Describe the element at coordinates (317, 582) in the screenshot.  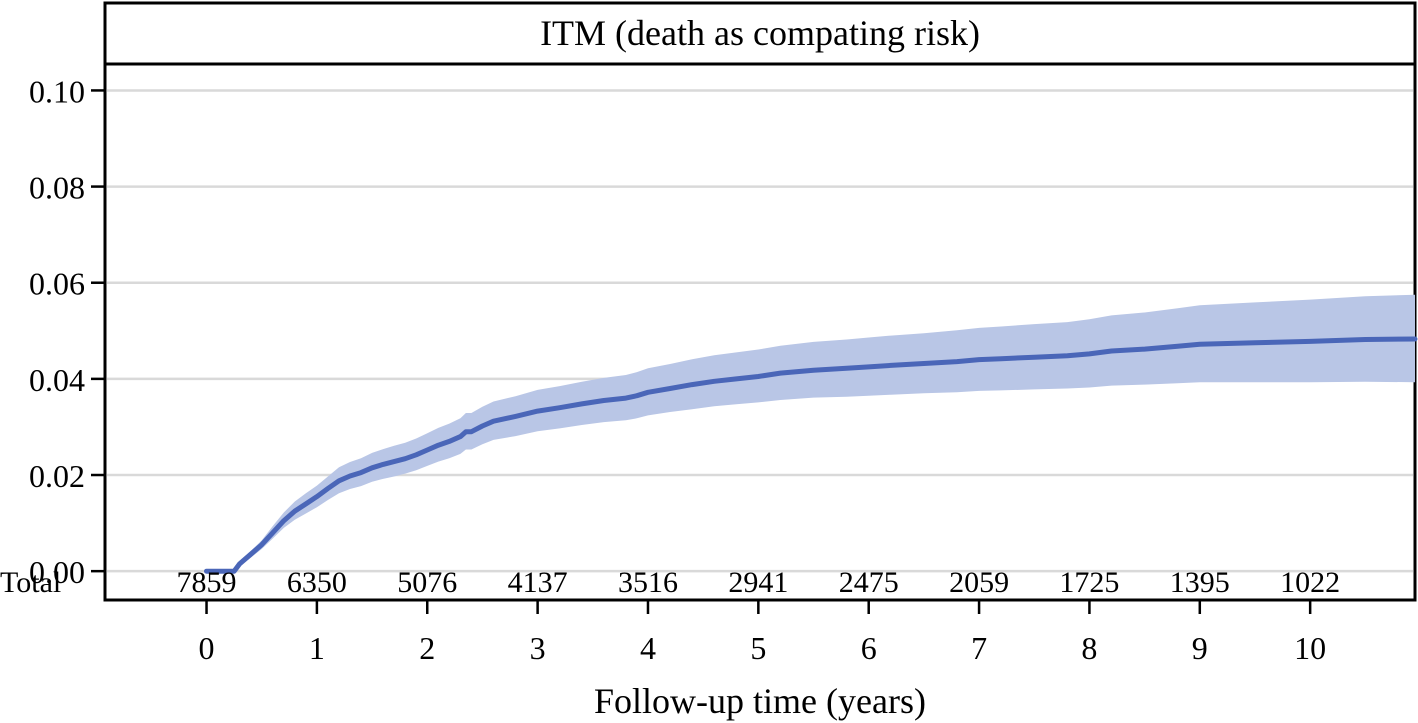
I see `risk-count: 6350` at that location.